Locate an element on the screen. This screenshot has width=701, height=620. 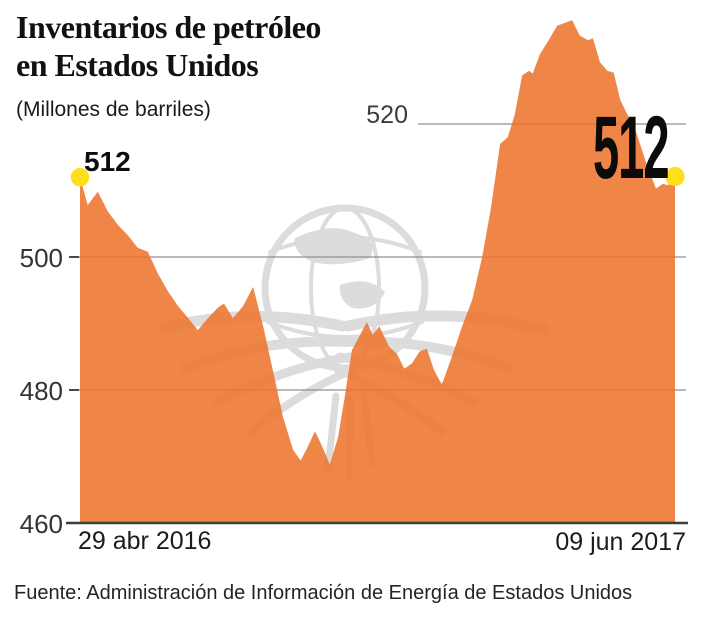
y-axis-label-480: 480 is located at coordinates (41, 391).